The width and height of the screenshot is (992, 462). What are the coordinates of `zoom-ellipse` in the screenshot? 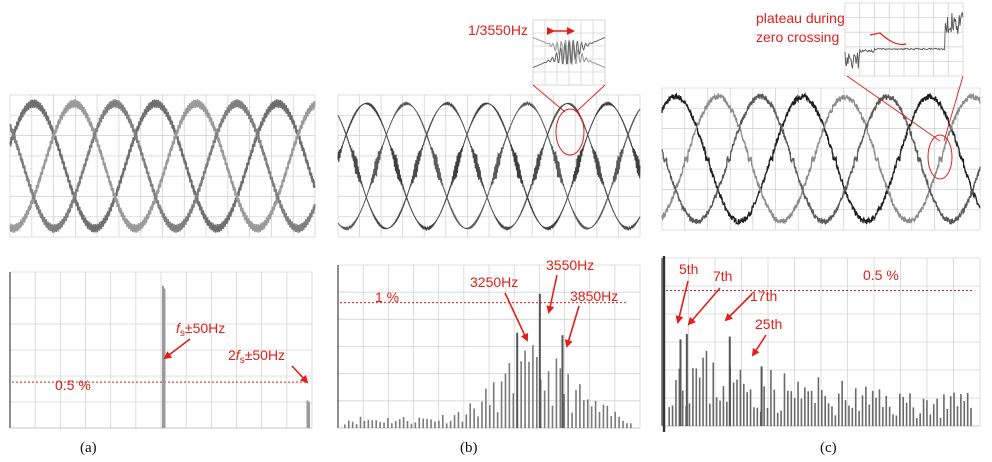 It's located at (570, 132).